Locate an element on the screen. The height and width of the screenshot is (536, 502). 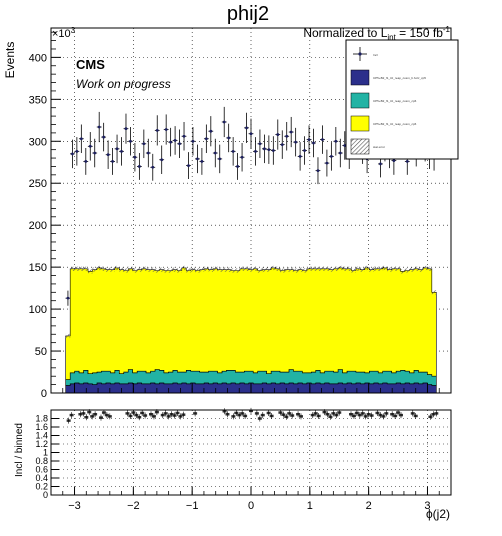
y-tick-label: 350 is located at coordinates (38, 100).